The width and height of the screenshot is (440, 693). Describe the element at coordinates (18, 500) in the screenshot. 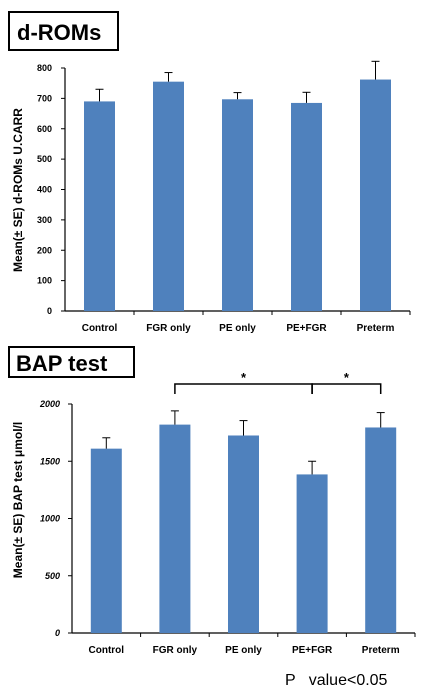

I see `y-axis-label: Mean(± SE) BAP test μmol/l` at that location.